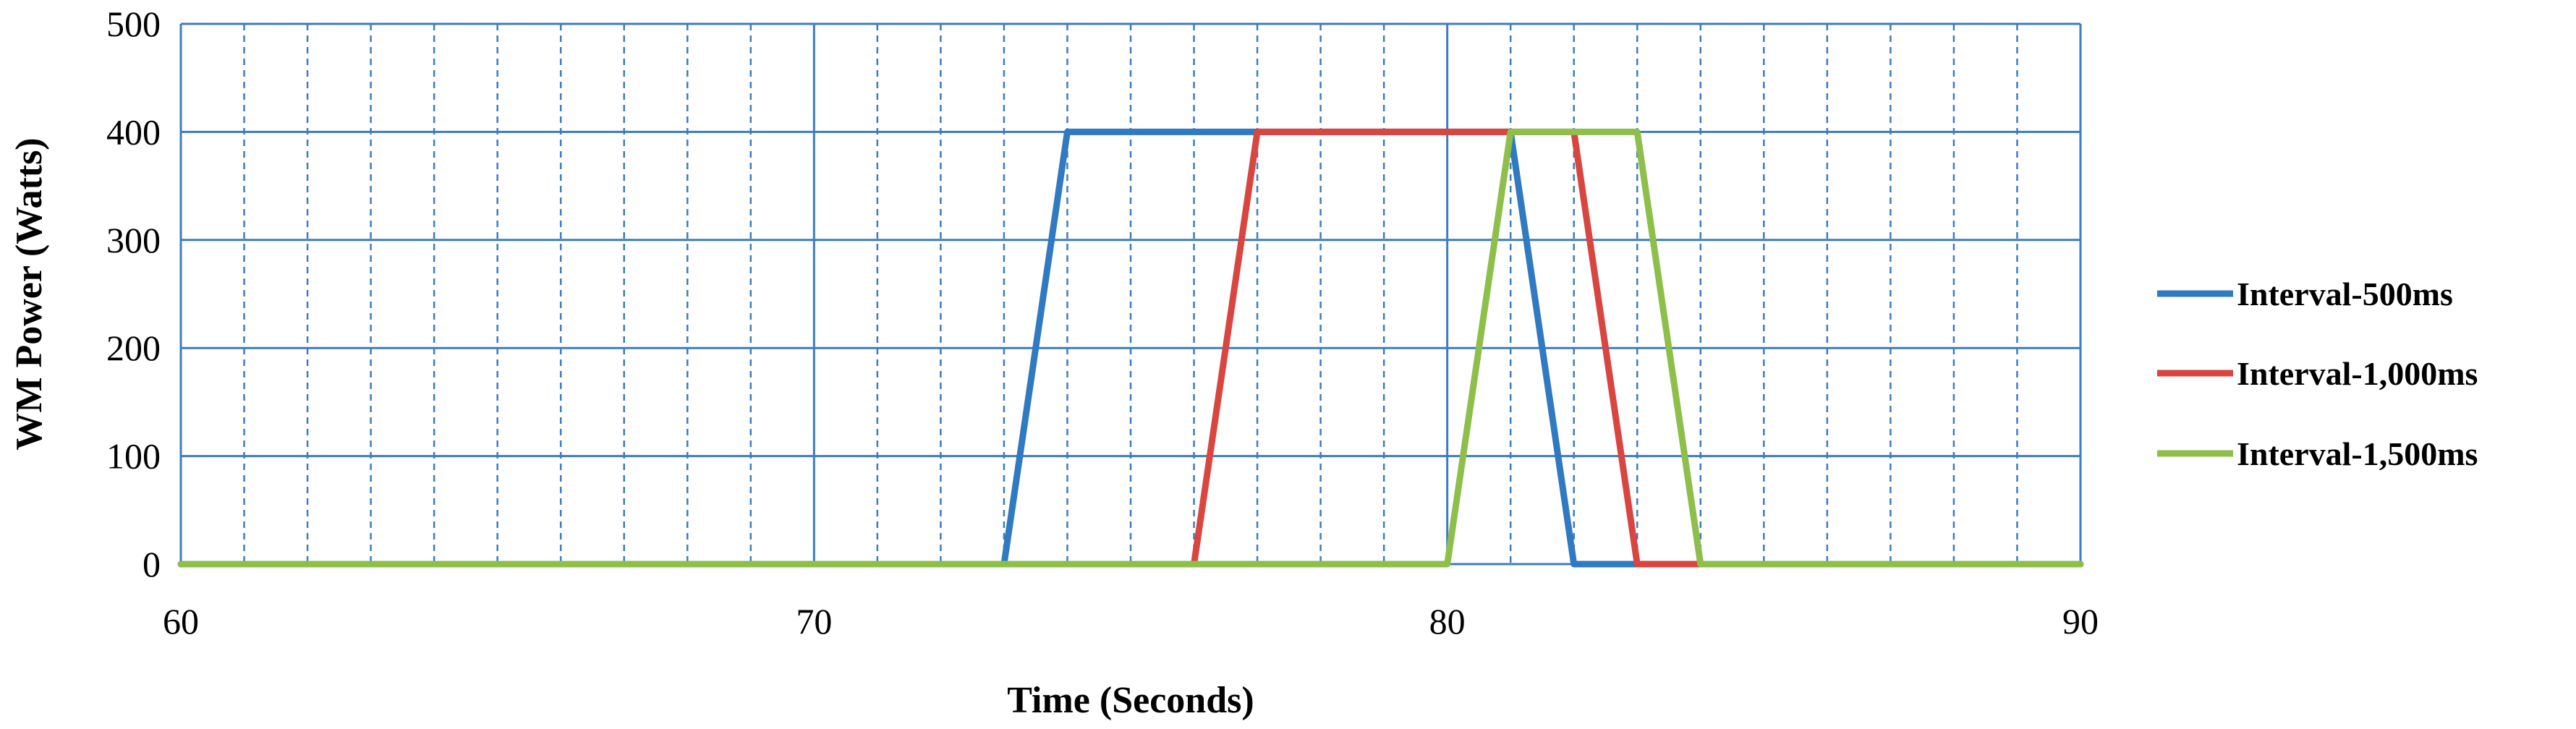 The width and height of the screenshot is (2576, 729). Describe the element at coordinates (1447, 621) in the screenshot. I see `x-tick-label: 80` at that location.